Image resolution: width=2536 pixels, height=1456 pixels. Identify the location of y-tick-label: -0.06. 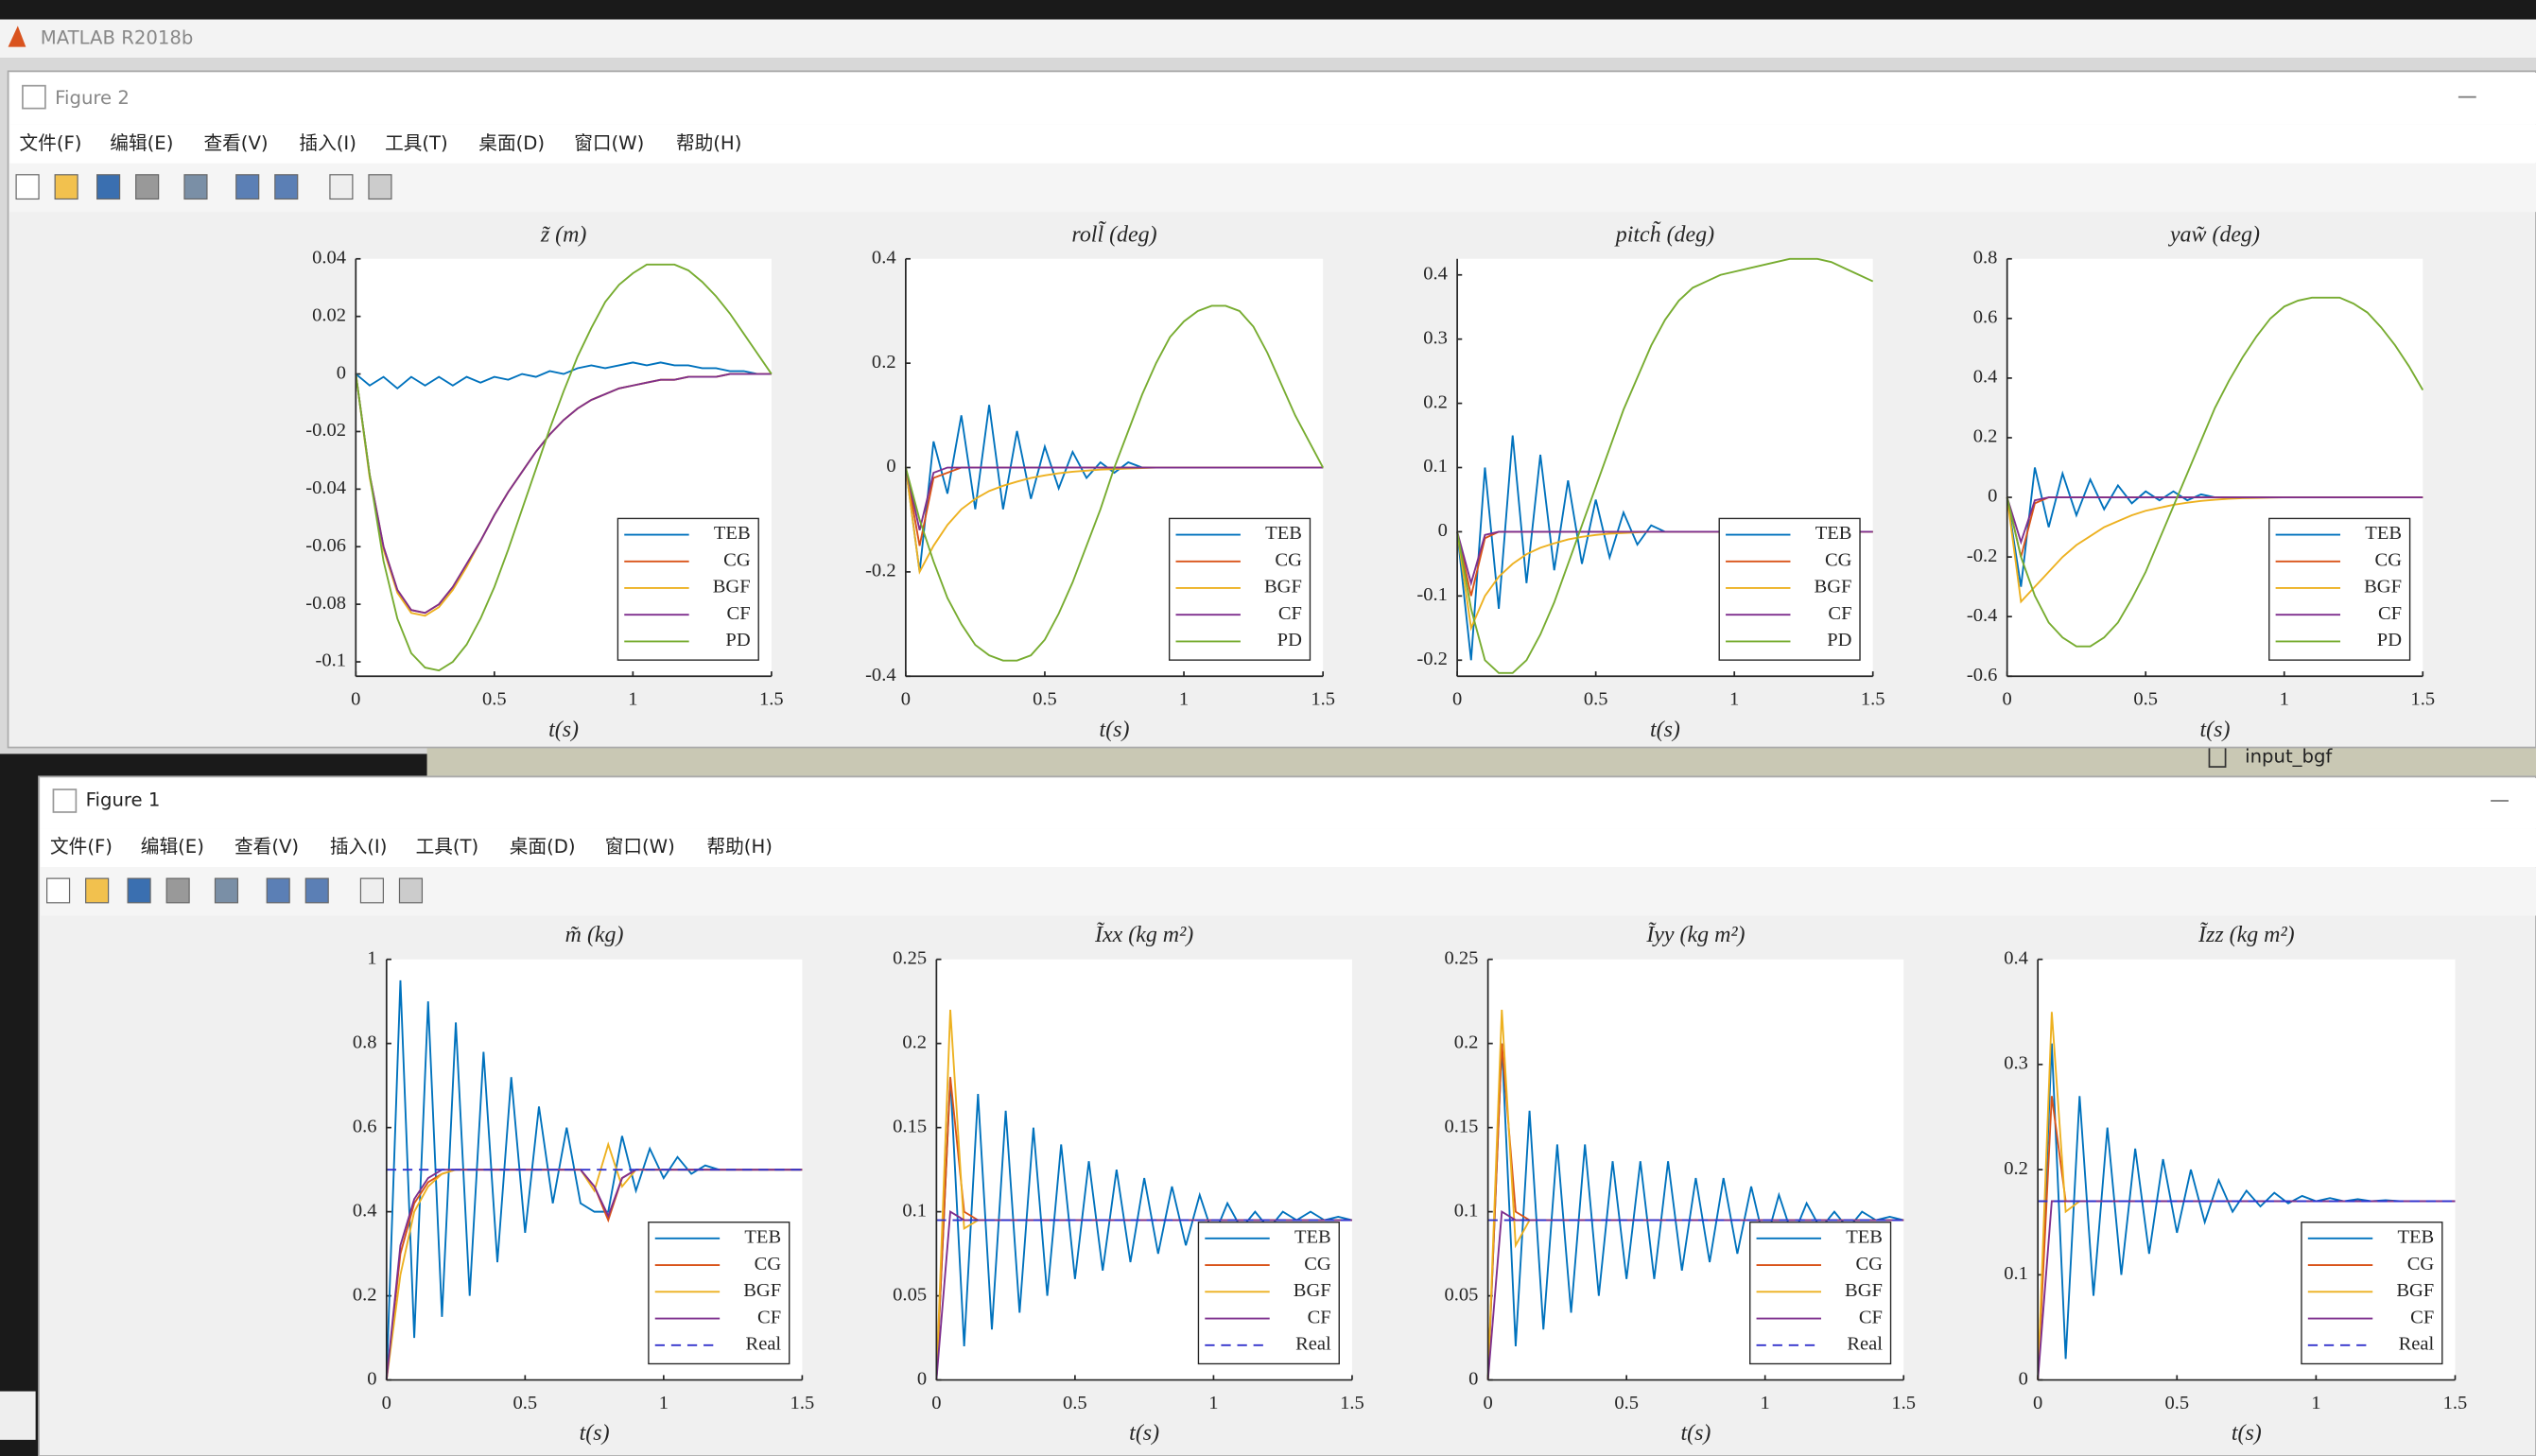
(325, 545).